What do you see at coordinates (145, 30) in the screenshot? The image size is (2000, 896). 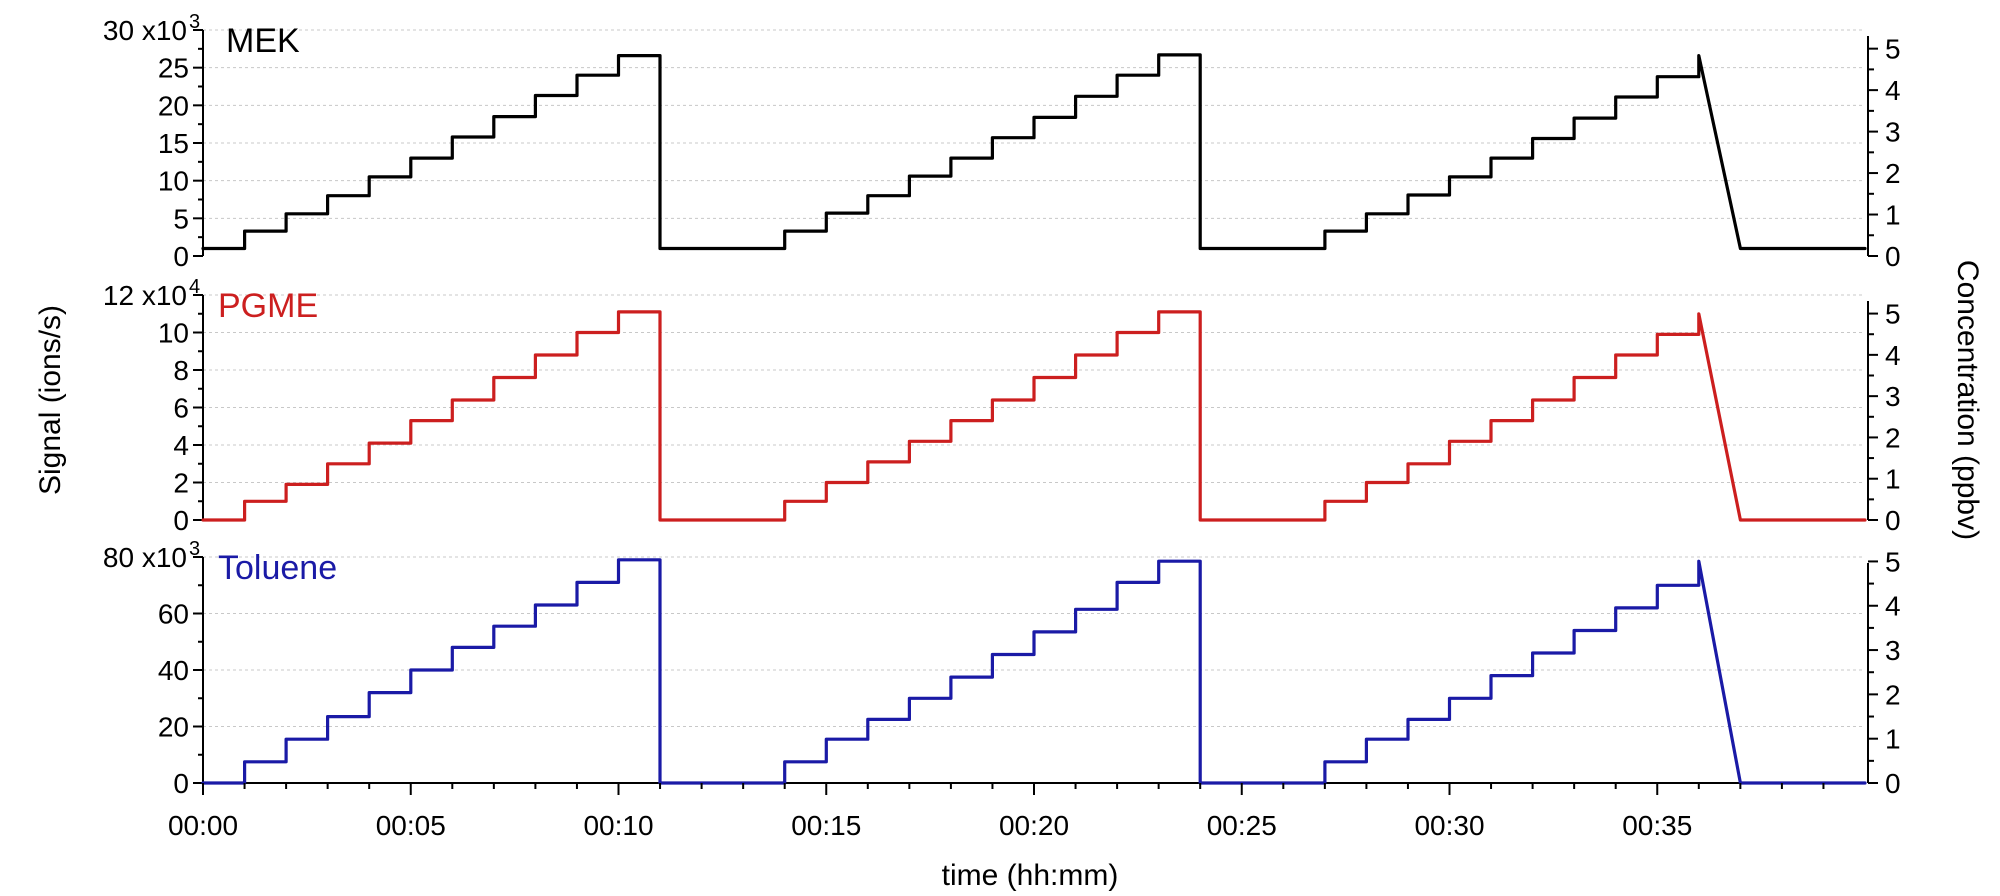 I see `y-tick-label: 30 x10` at bounding box center [145, 30].